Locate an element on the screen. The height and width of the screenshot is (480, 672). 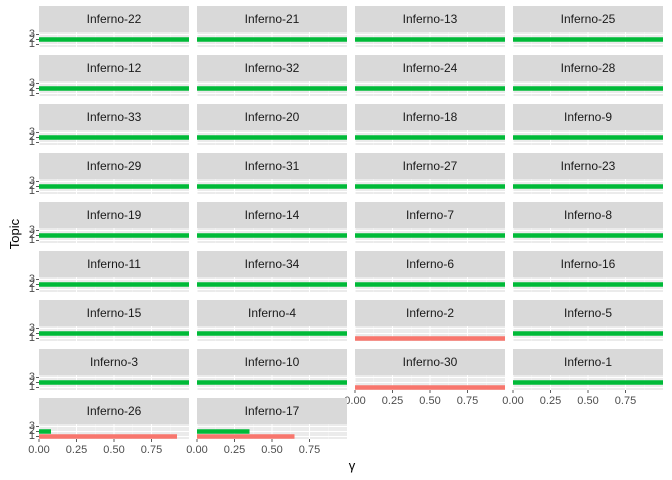
facet-label: Inferno-31 is located at coordinates (272, 166).